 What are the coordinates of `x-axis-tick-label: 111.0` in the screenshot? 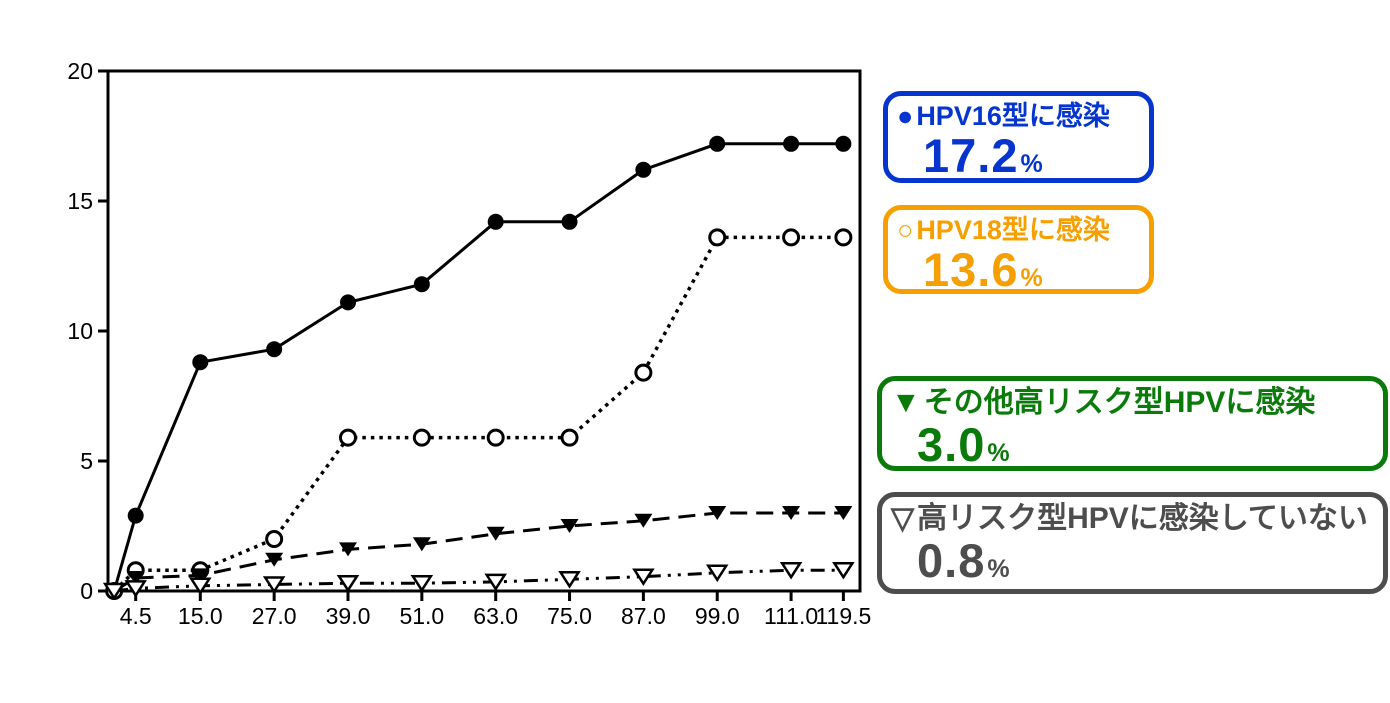 It's located at (791, 616).